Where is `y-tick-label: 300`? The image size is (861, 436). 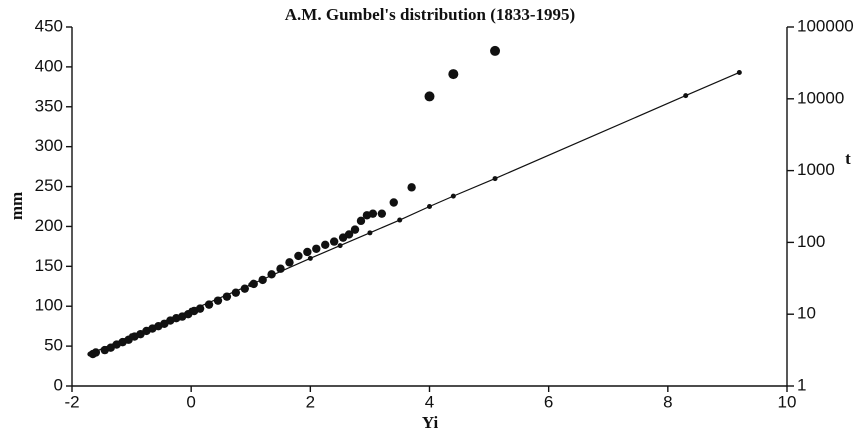 y-tick-label: 300 is located at coordinates (49, 145).